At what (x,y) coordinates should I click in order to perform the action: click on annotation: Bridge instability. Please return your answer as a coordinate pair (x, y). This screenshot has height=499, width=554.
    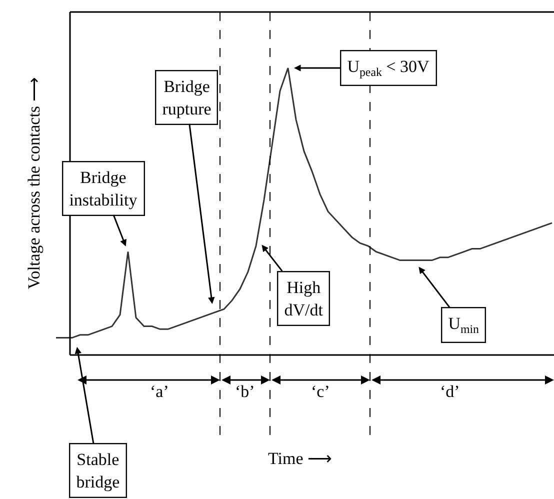
    Looking at the image, I should click on (103, 189).